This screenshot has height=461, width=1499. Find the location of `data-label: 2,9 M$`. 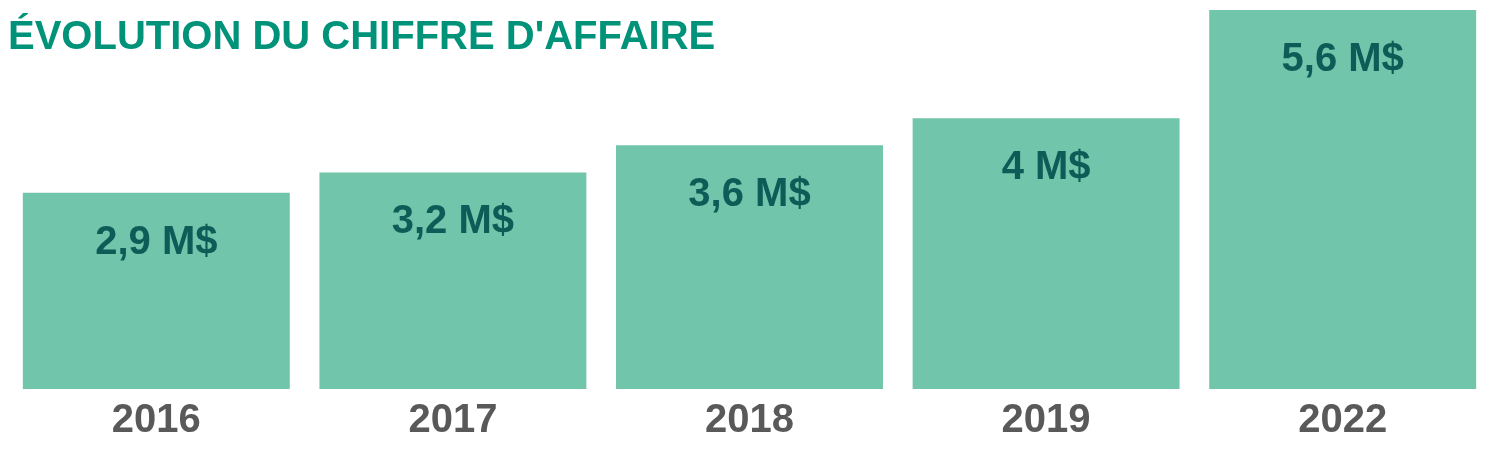

data-label: 2,9 M$ is located at coordinates (156, 239).